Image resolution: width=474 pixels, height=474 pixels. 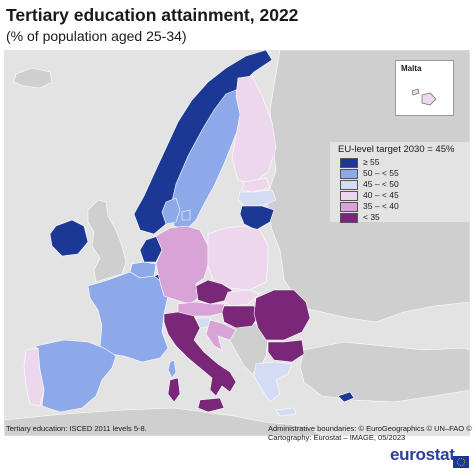 What do you see at coordinates (396, 149) in the screenshot?
I see `legend-title: EU-level target 2030 = 45%` at bounding box center [396, 149].